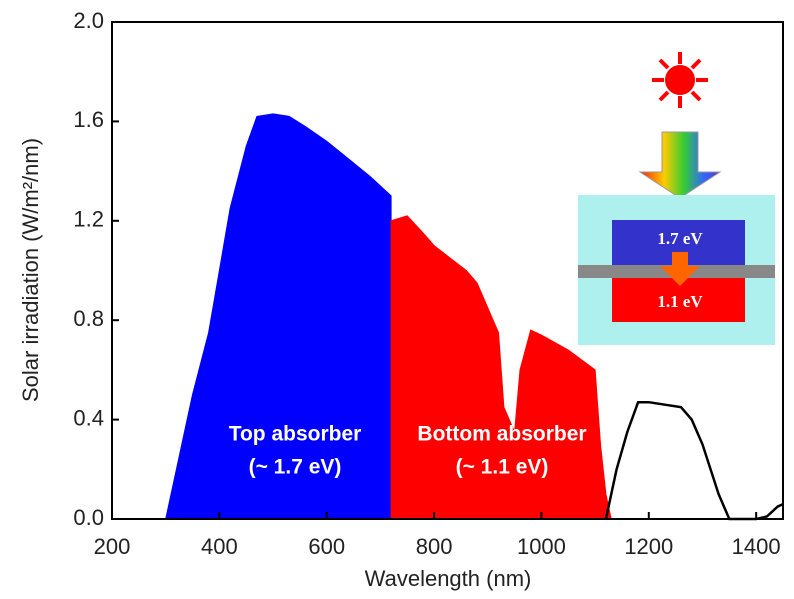 The height and width of the screenshot is (599, 794). I want to click on x-tick-label: 600, so click(326, 546).